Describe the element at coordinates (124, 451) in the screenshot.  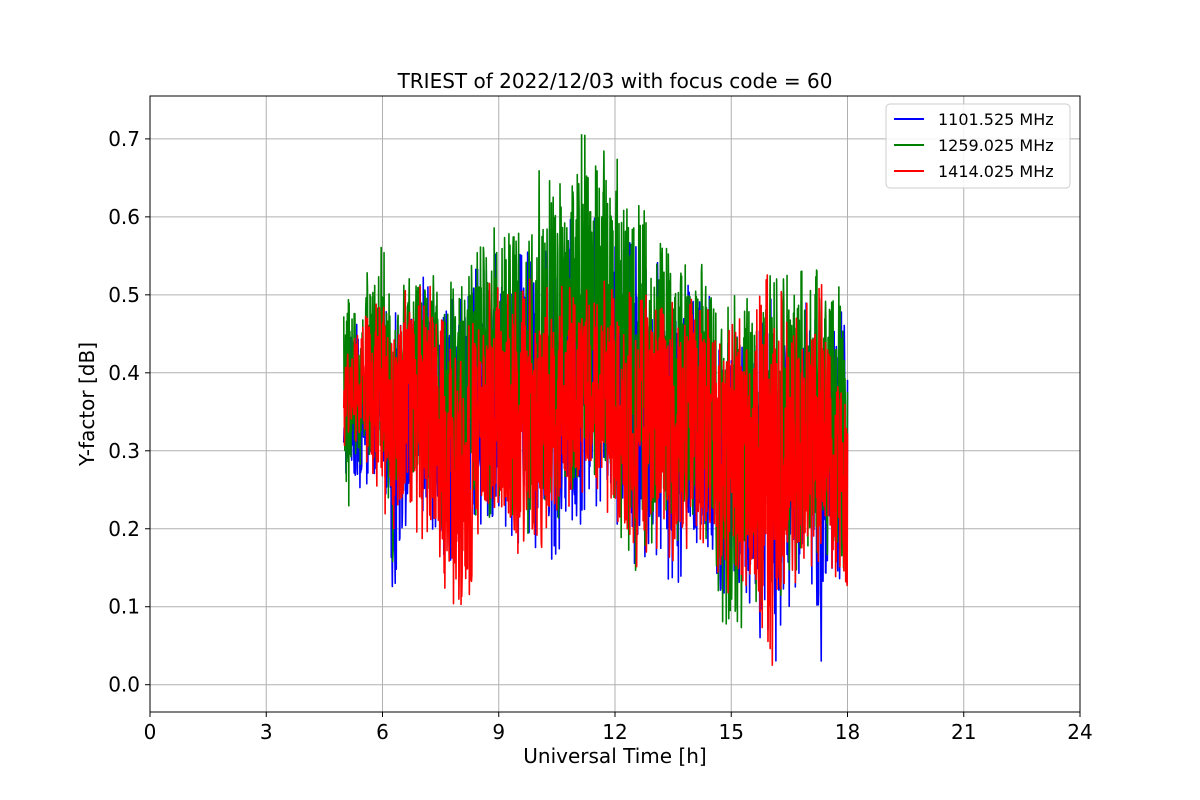
I see `y-tick-label: 0.3` at that location.